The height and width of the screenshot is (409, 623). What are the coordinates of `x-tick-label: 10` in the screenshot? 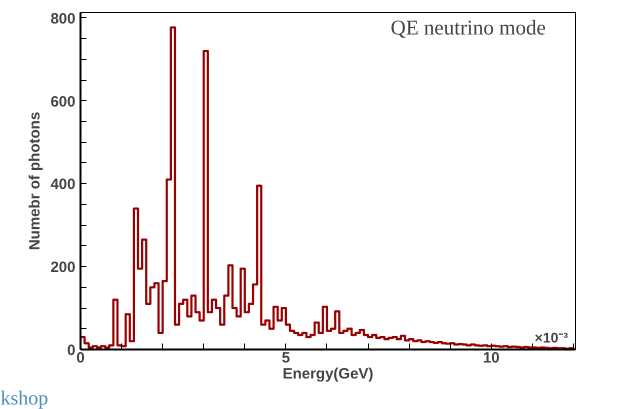 It's located at (491, 358).